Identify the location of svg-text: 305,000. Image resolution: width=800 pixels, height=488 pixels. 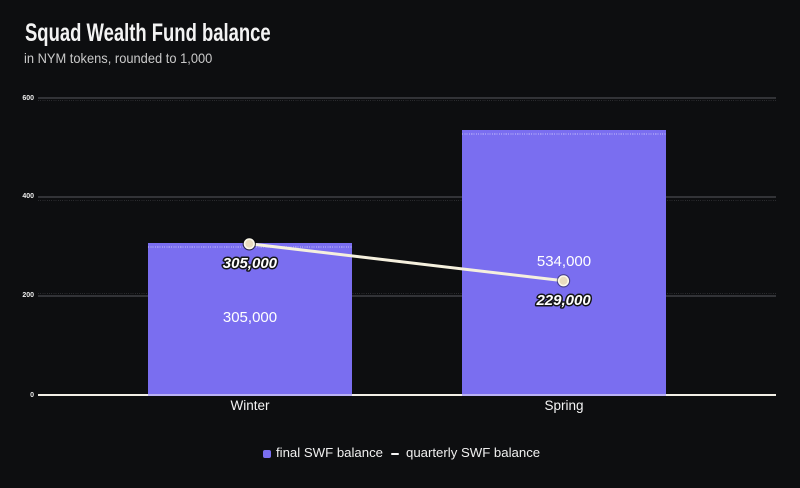
(250, 263).